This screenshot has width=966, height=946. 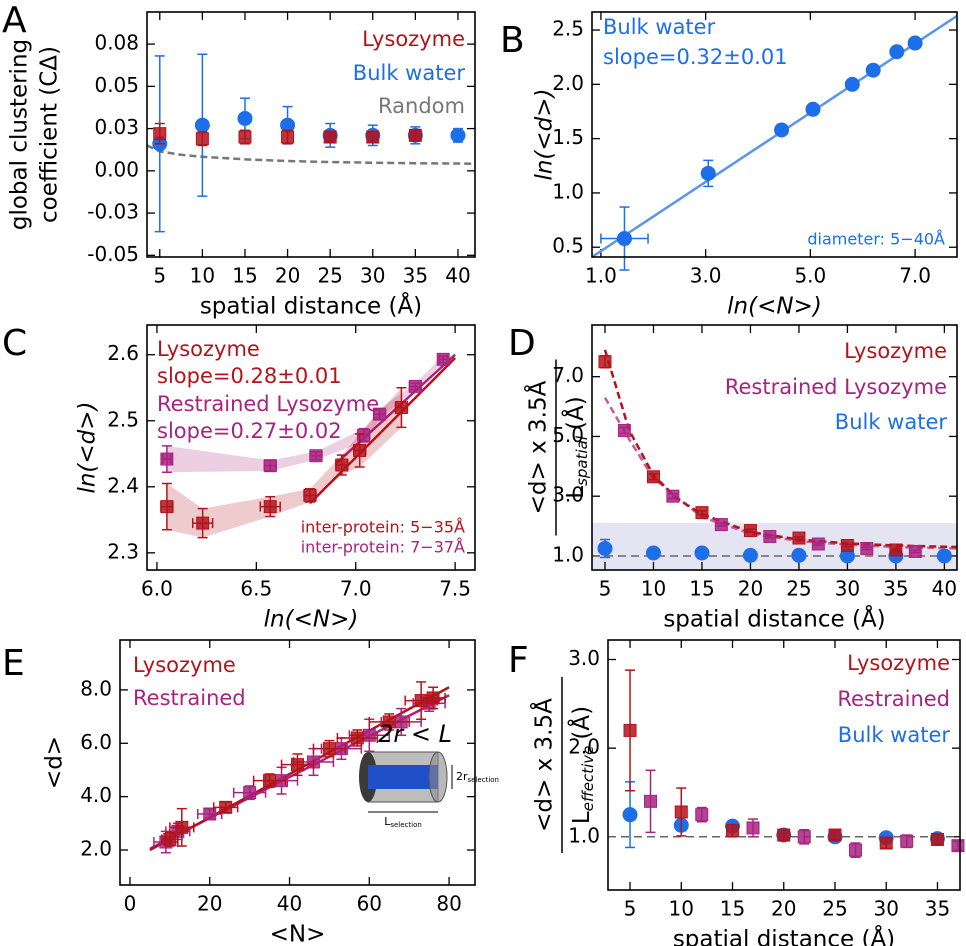 What do you see at coordinates (249, 431) in the screenshot?
I see `annotation: slope=0.27±0.02` at bounding box center [249, 431].